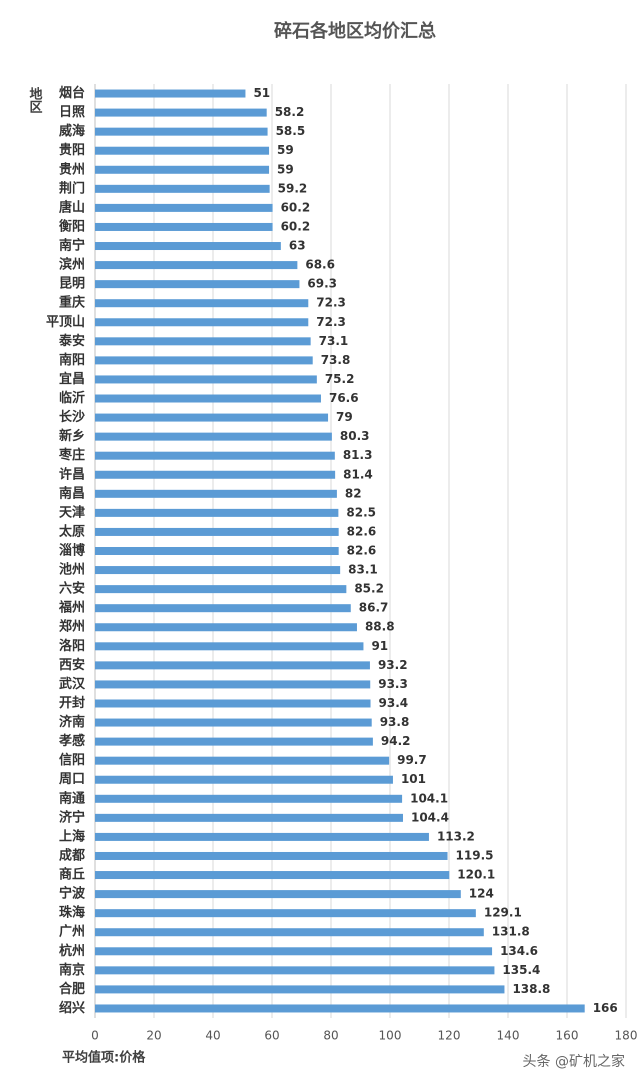  What do you see at coordinates (358, 474) in the screenshot?
I see `data-label: 81.4` at bounding box center [358, 474].